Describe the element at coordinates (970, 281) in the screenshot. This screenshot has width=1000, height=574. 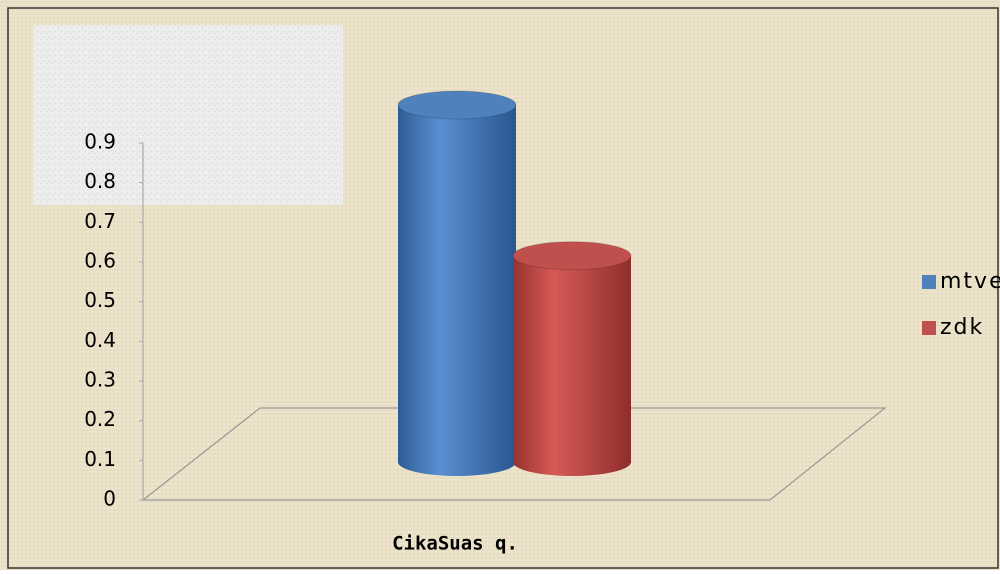
I see `legend-label: mtve` at that location.